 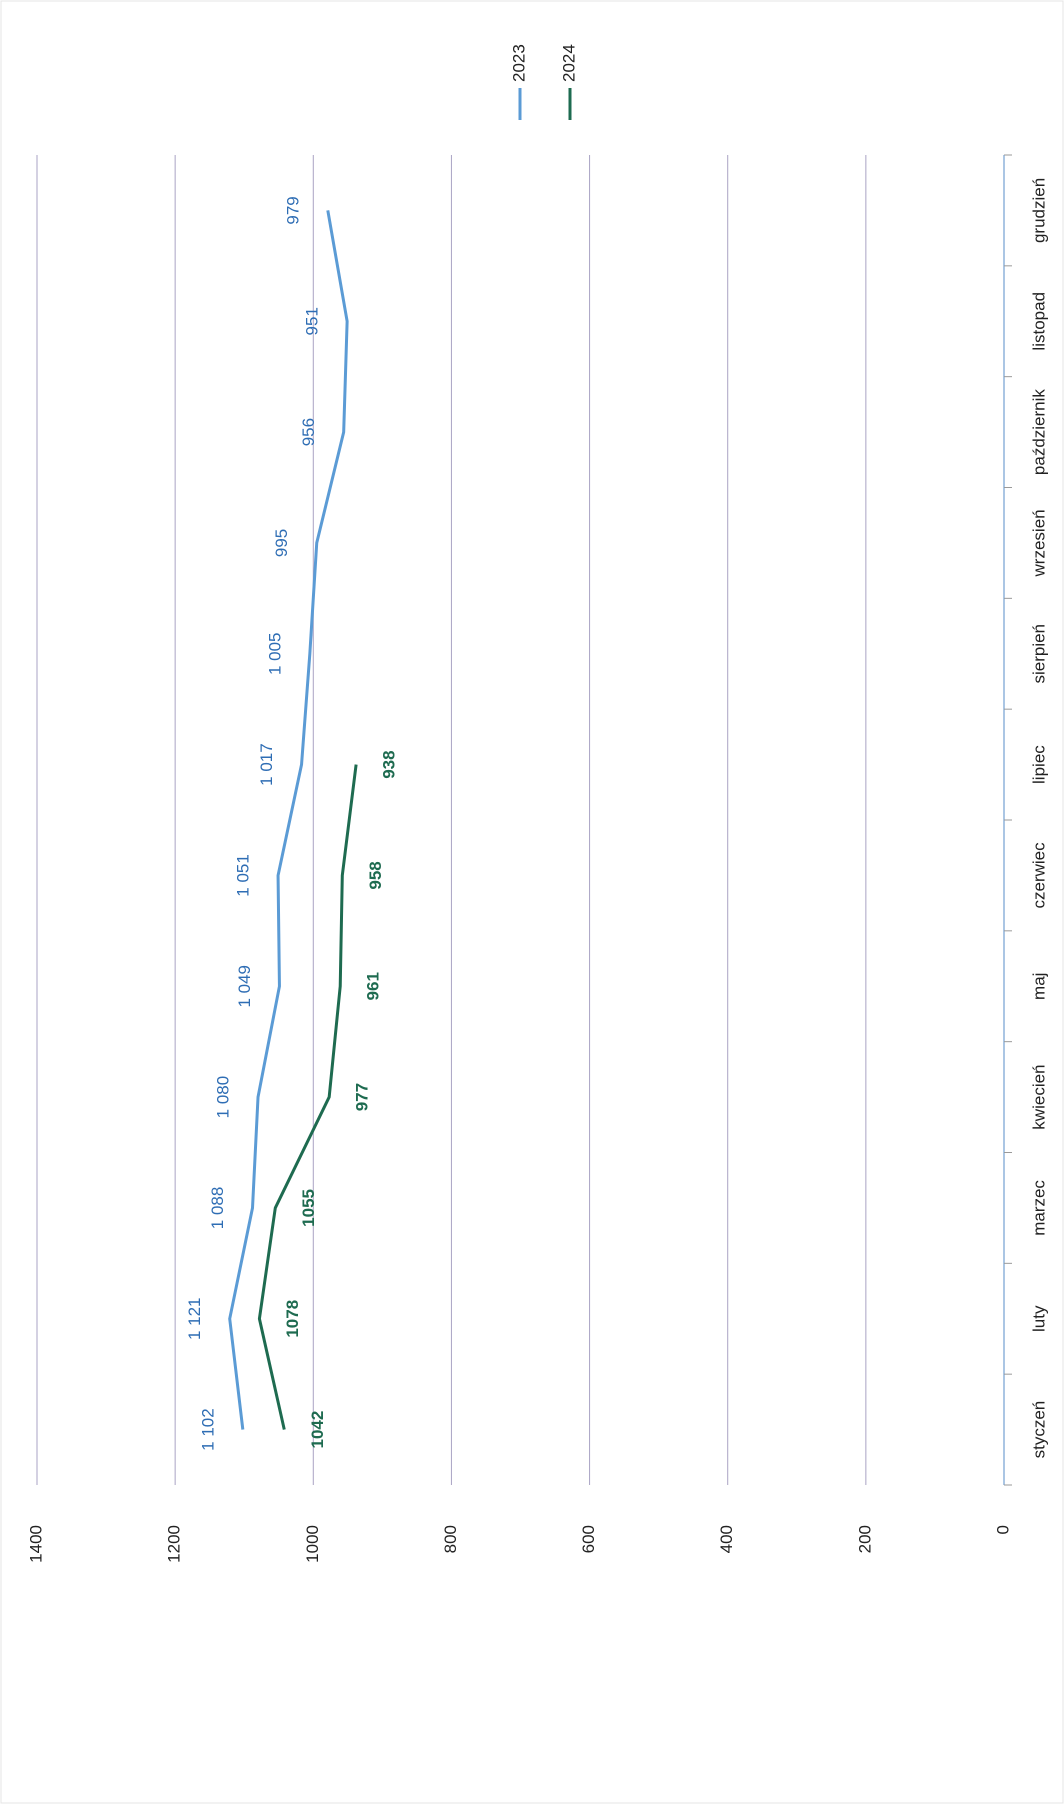 I want to click on y-tick-label: 200, so click(x=864, y=1539).